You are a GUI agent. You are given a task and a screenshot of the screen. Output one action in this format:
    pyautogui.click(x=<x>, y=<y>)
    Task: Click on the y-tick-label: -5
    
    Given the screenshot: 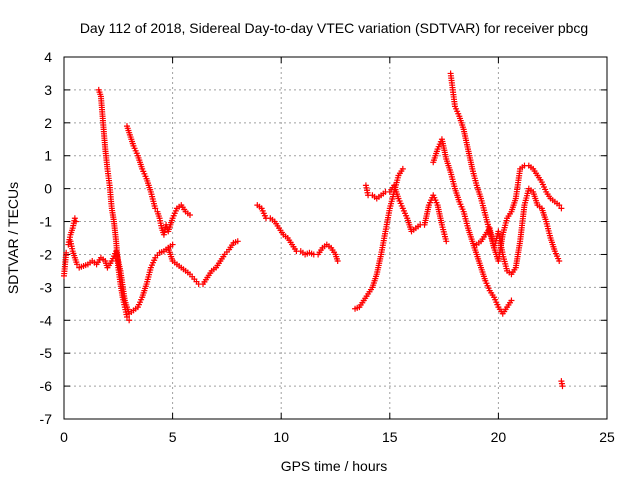 What is the action you would take?
    pyautogui.click(x=46, y=353)
    